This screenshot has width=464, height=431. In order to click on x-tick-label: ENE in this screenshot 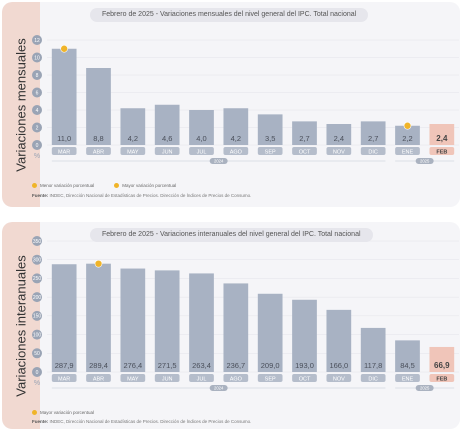, I will do `click(408, 152)`.